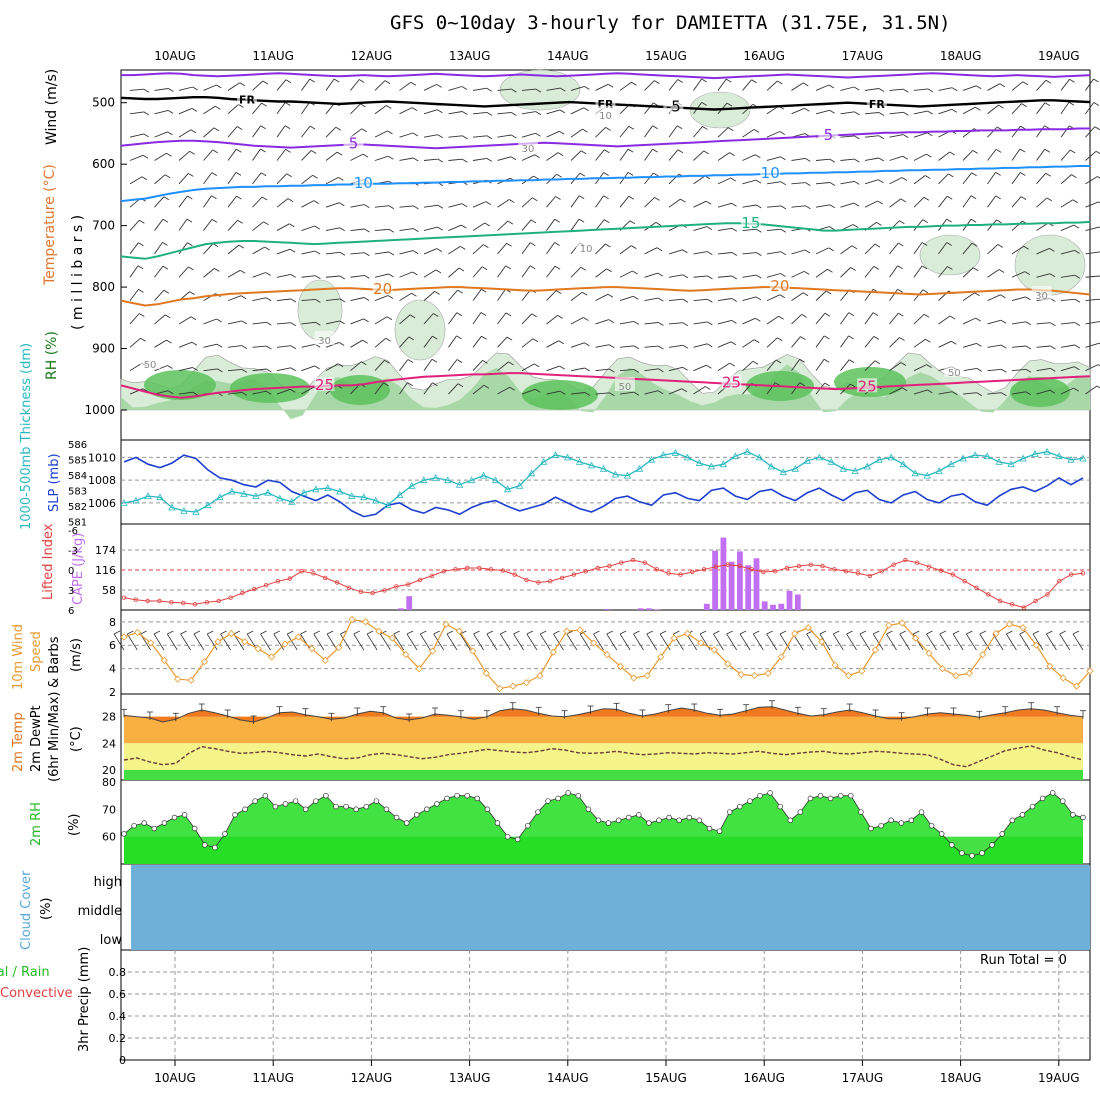  What do you see at coordinates (797, 602) in the screenshot?
I see `cape-bar` at bounding box center [797, 602].